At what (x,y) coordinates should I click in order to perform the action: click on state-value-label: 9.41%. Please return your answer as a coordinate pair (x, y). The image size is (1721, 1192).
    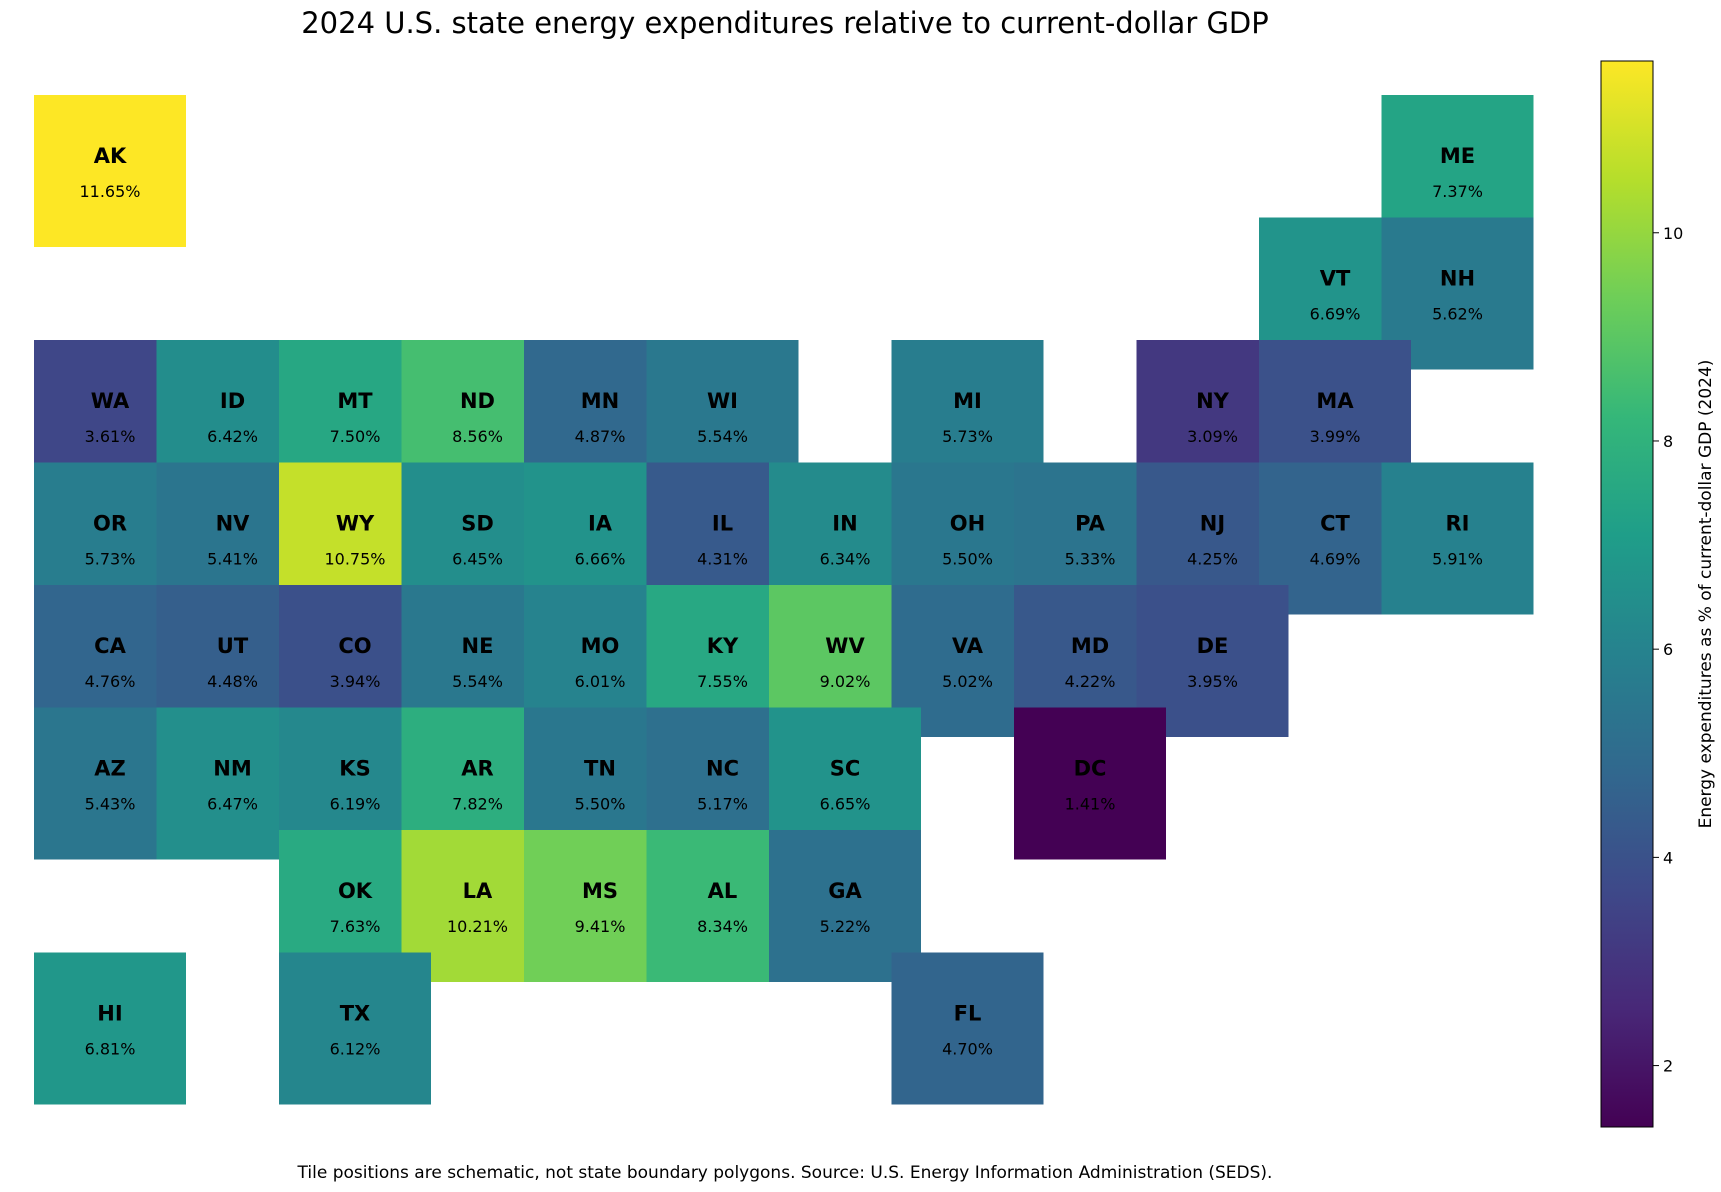
    Looking at the image, I should click on (600, 926).